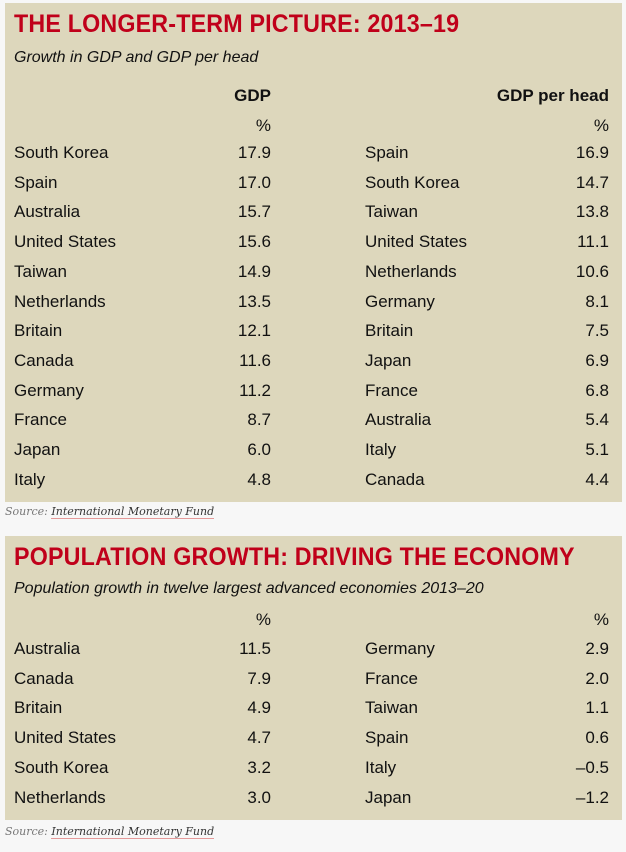  Describe the element at coordinates (597, 648) in the screenshot. I see `growth-value: 2.9` at that location.